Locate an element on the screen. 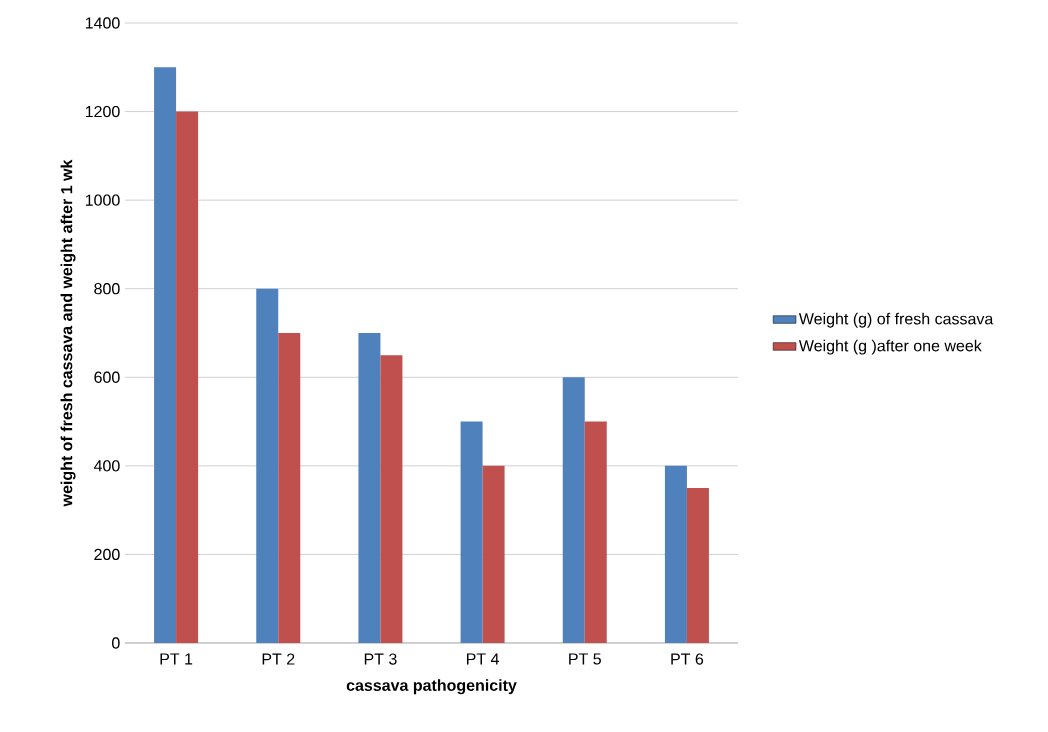 The width and height of the screenshot is (1048, 732). y-tick-label: 800 is located at coordinates (107, 289).